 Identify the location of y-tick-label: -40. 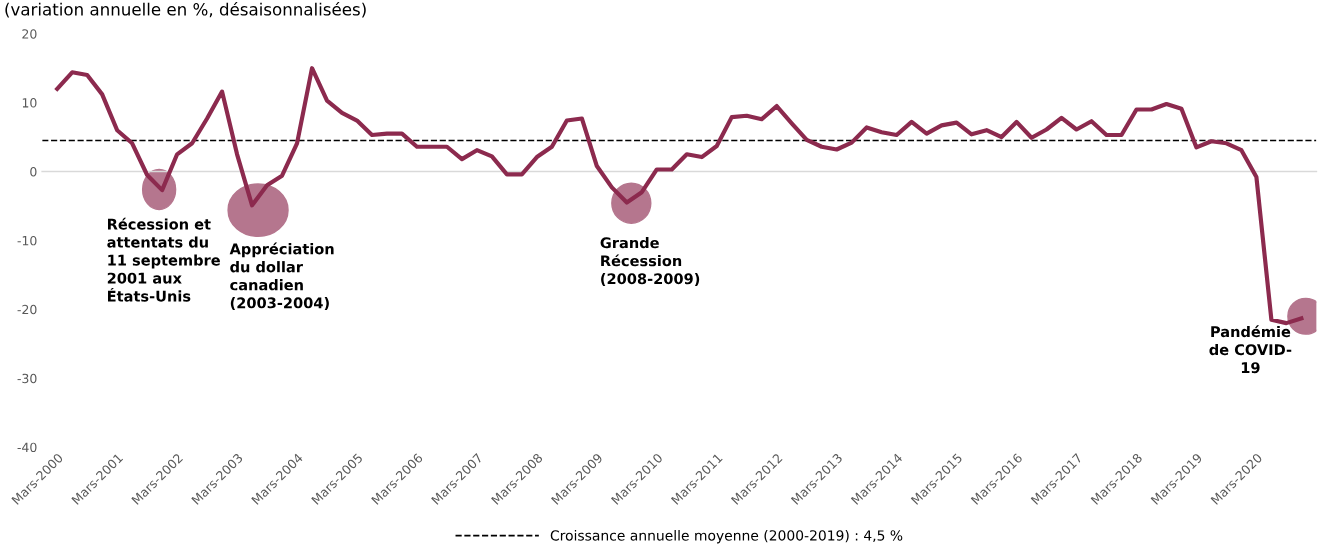
(27, 447).